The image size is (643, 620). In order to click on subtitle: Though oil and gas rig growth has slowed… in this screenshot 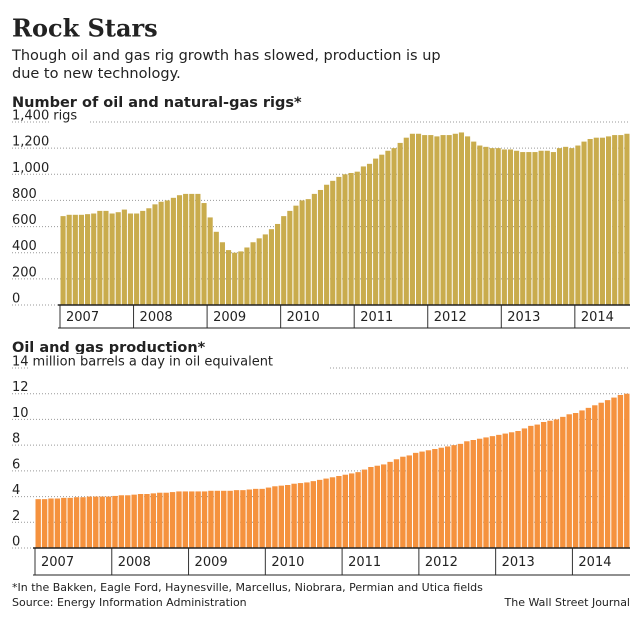, I will do `click(226, 56)`.